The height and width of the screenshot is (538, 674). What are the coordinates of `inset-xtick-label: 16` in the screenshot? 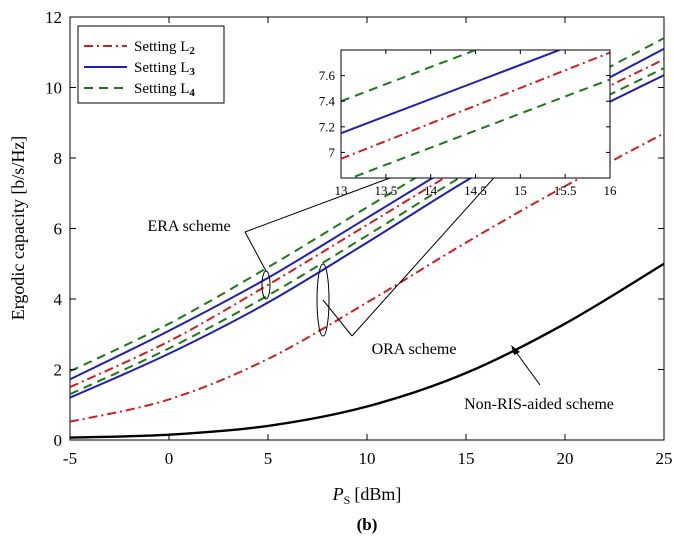 It's located at (611, 190).